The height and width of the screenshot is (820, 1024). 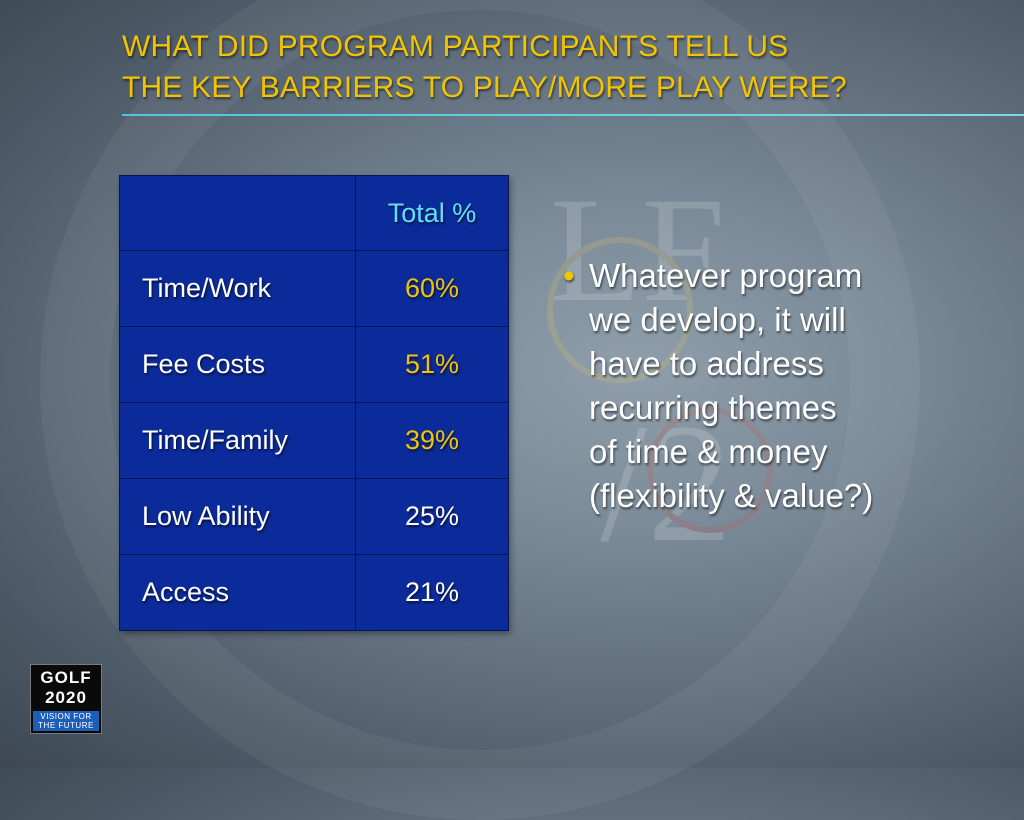 I want to click on table-corner-cell, so click(x=237, y=213).